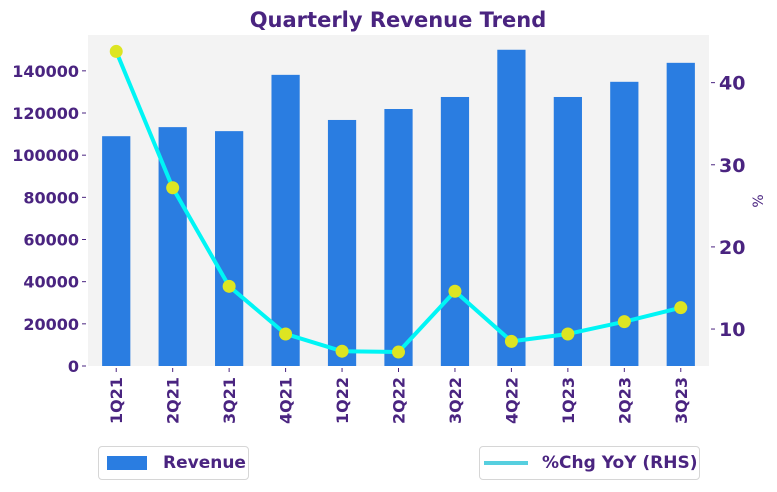  I want to click on x-tick-label: 4Q22, so click(511, 400).